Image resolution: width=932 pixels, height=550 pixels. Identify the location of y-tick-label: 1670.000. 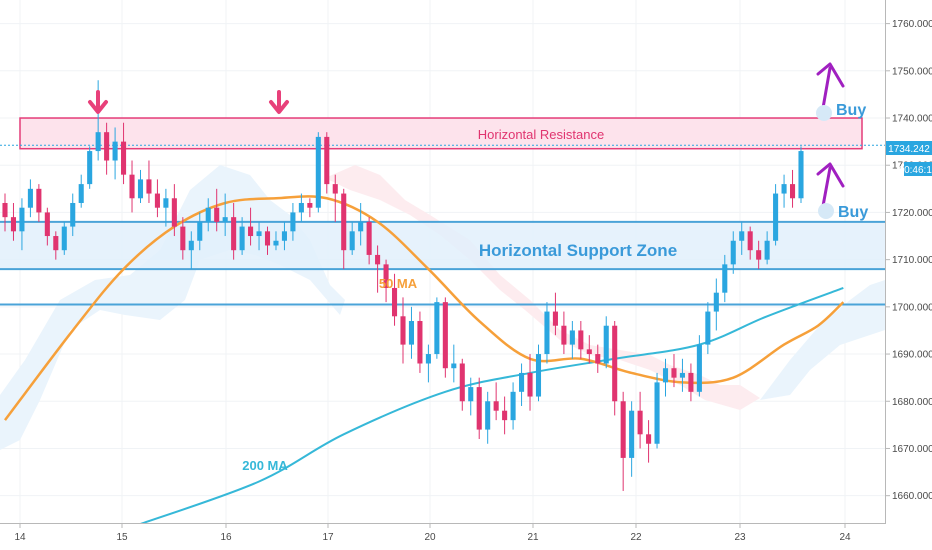
(912, 449).